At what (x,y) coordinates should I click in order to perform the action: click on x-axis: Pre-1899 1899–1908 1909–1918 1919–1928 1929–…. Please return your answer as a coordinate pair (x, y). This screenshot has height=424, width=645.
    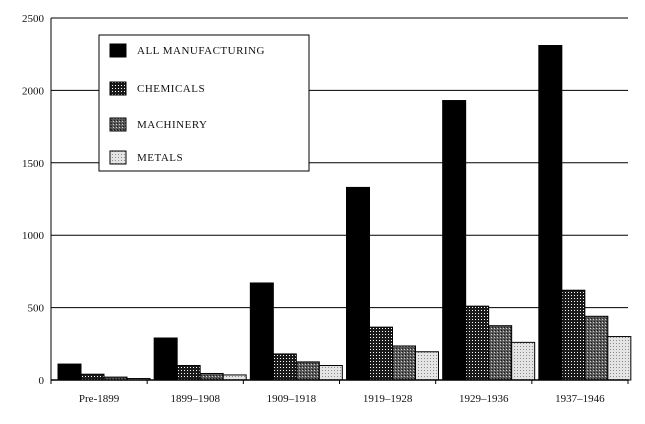
    Looking at the image, I should click on (339, 392).